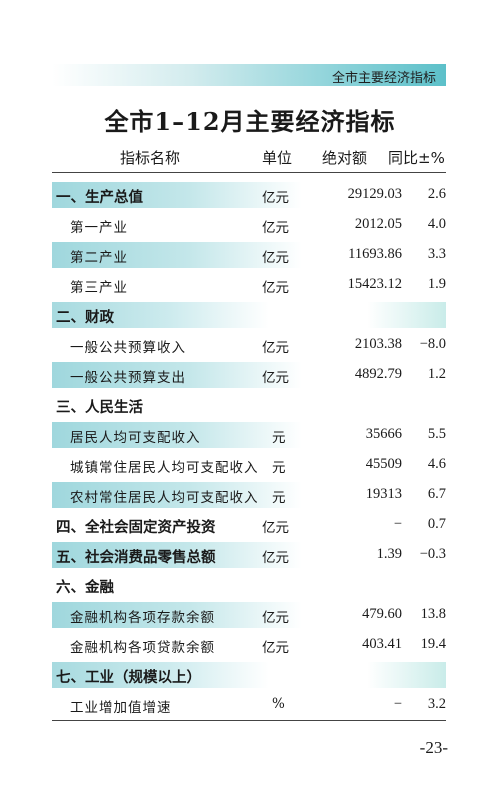 This screenshot has width=500, height=804. Describe the element at coordinates (249, 157) in the screenshot. I see `table-header: 指标名称 单位 绝对额 同比±%` at that location.